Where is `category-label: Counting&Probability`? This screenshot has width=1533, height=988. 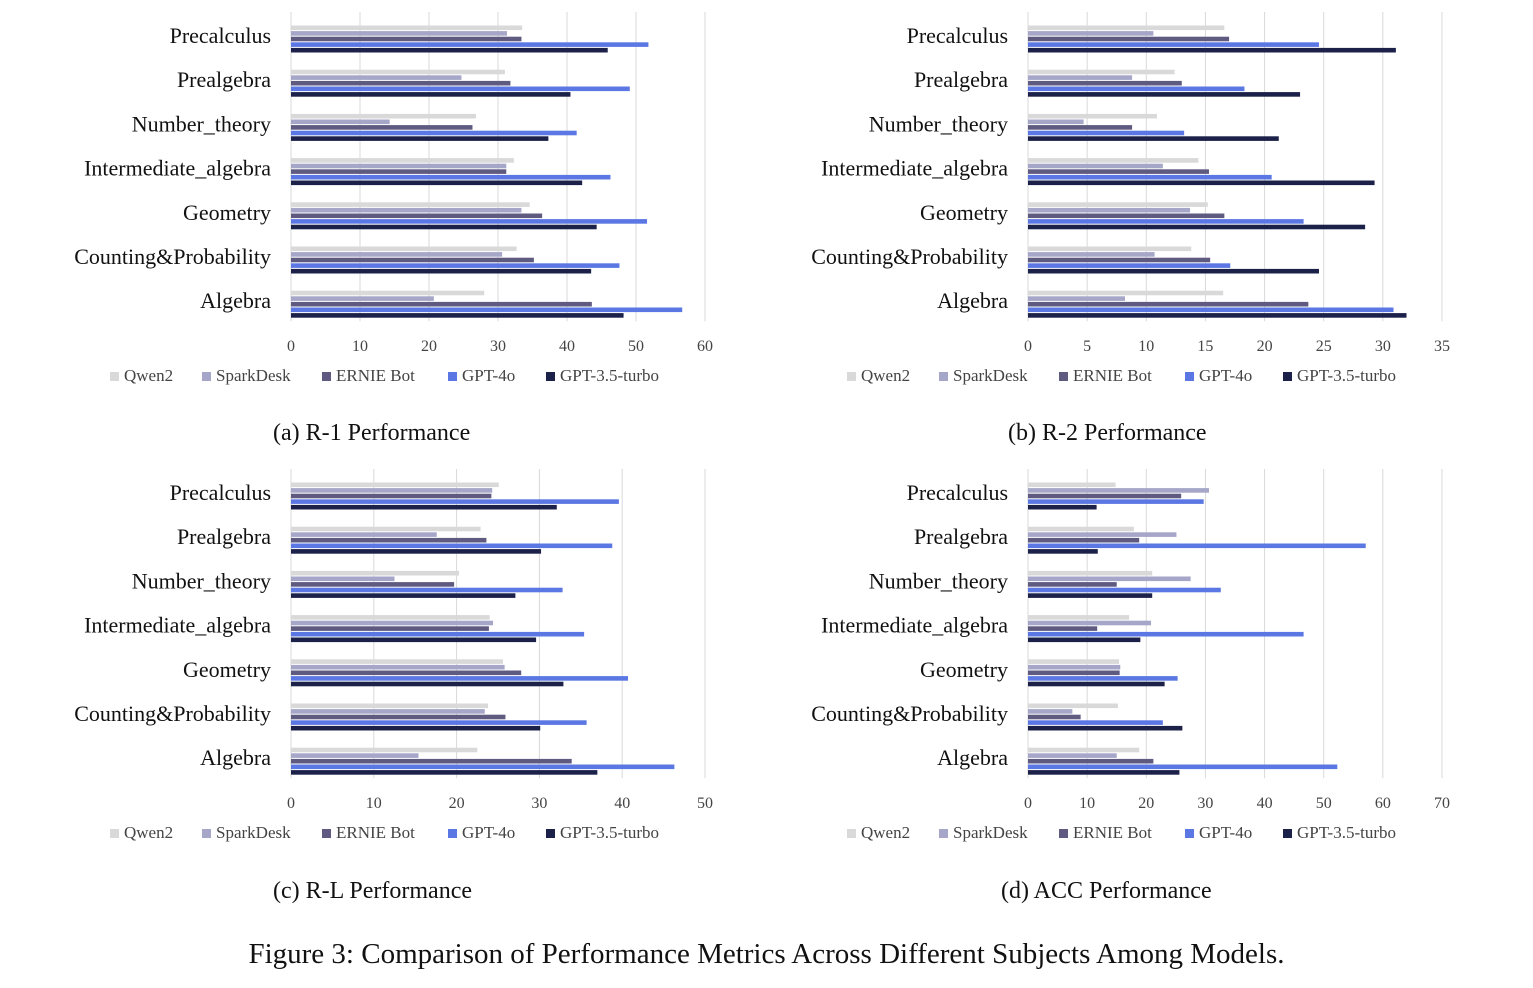
category-label: Counting&Probability is located at coordinates (172, 713).